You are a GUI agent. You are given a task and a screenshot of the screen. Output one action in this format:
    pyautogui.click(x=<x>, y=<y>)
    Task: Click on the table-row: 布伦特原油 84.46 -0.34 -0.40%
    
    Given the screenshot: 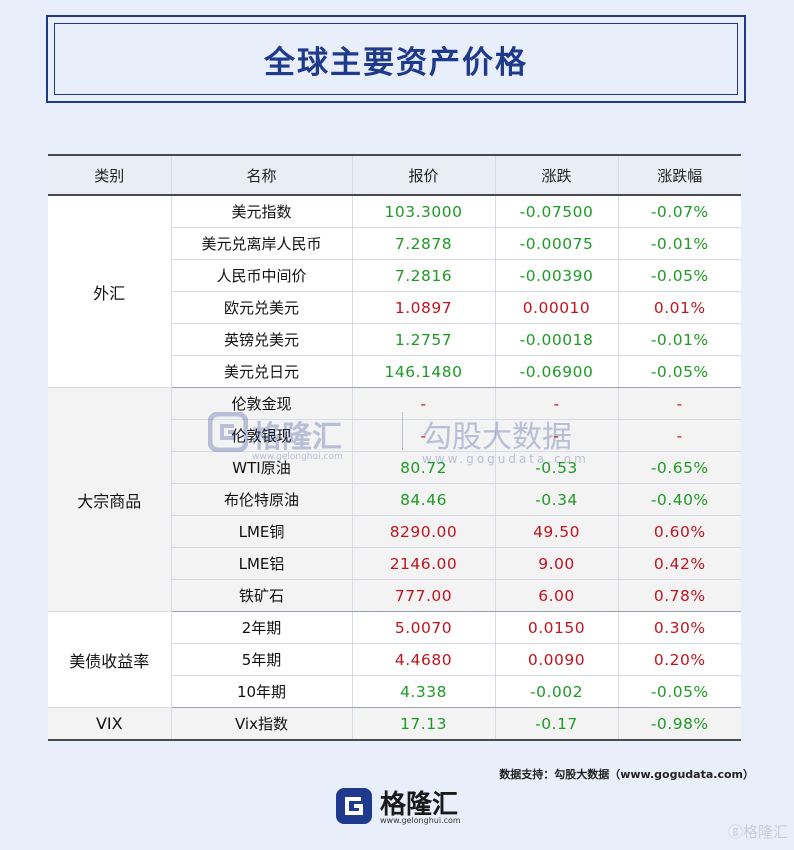 What is the action you would take?
    pyautogui.click(x=394, y=499)
    